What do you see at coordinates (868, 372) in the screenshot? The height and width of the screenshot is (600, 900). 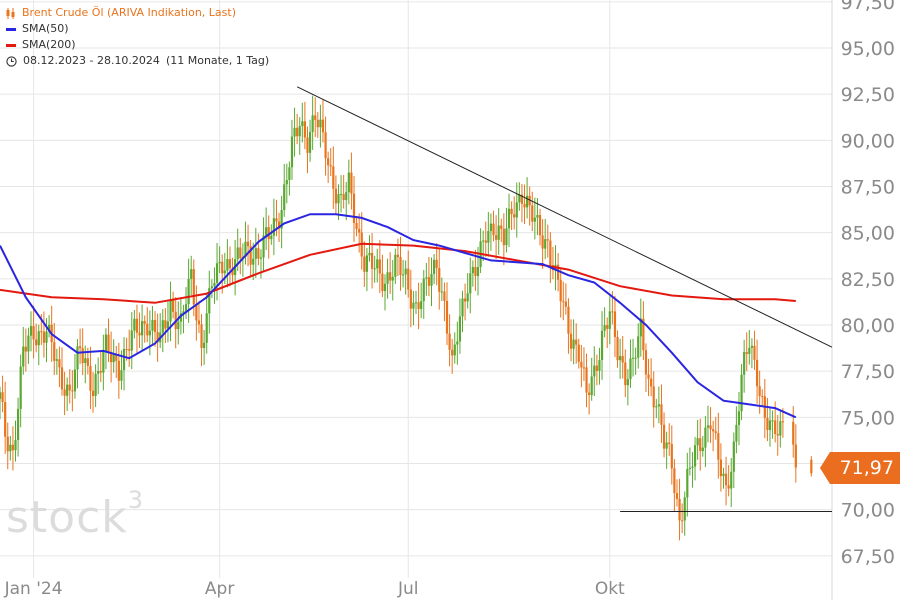 I see `y-tick-label: 77,50` at bounding box center [868, 372].